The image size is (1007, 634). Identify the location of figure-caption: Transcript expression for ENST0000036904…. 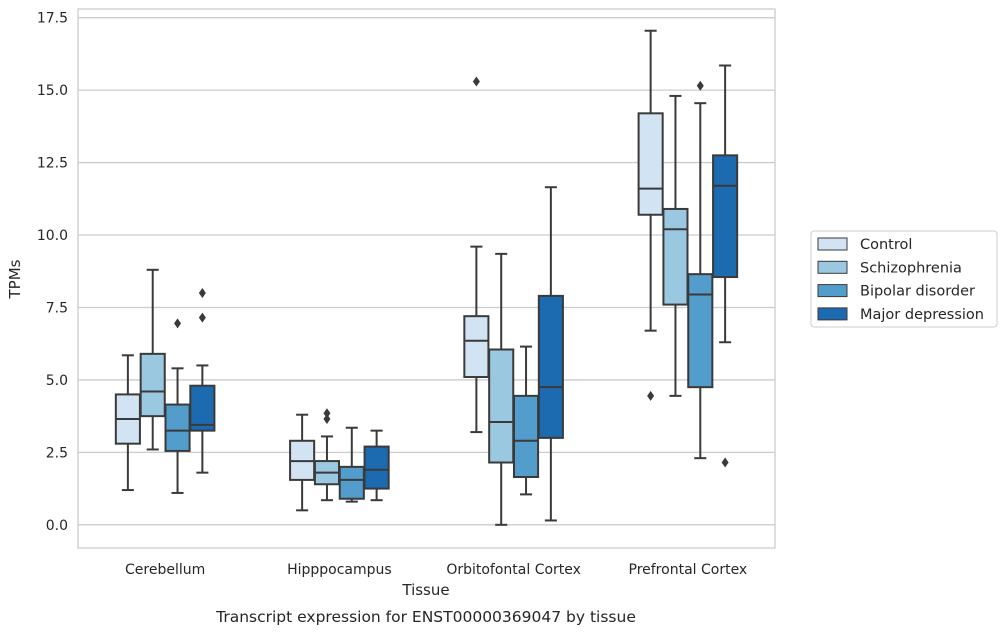
(425, 617).